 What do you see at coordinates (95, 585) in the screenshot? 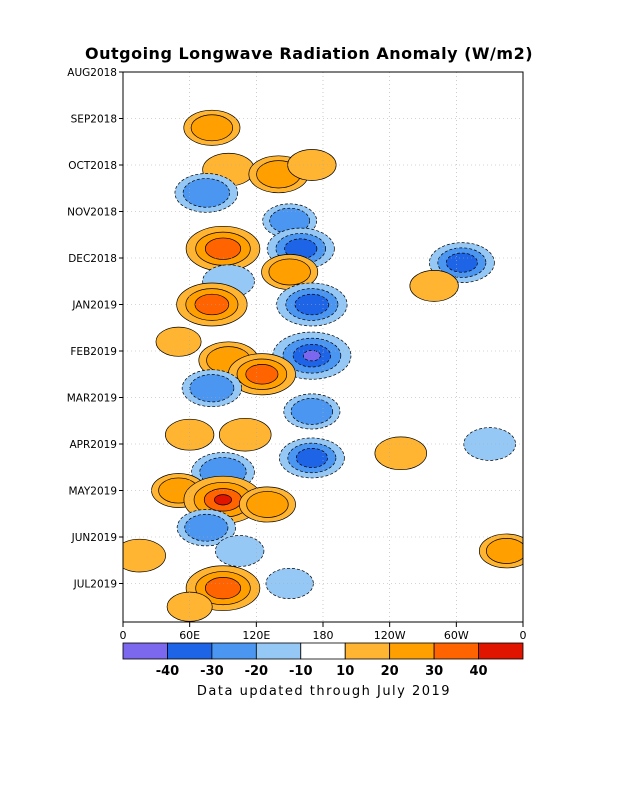
I see `y-tick-label: JUL2019` at bounding box center [95, 585].